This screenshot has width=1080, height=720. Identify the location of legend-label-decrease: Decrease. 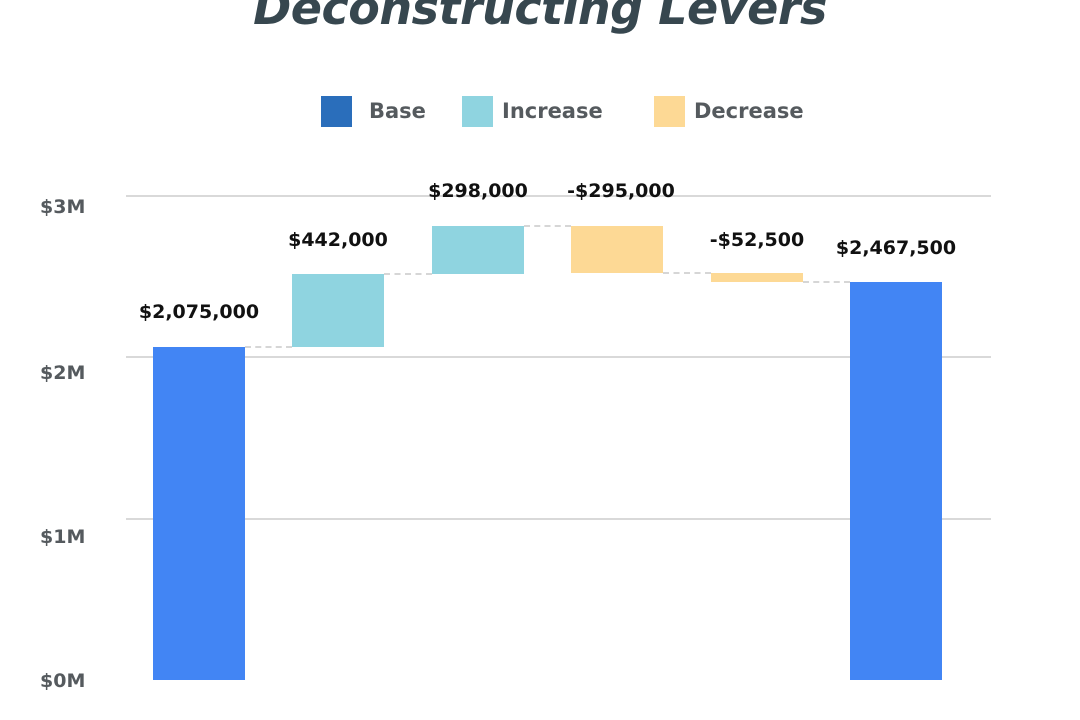
(749, 111).